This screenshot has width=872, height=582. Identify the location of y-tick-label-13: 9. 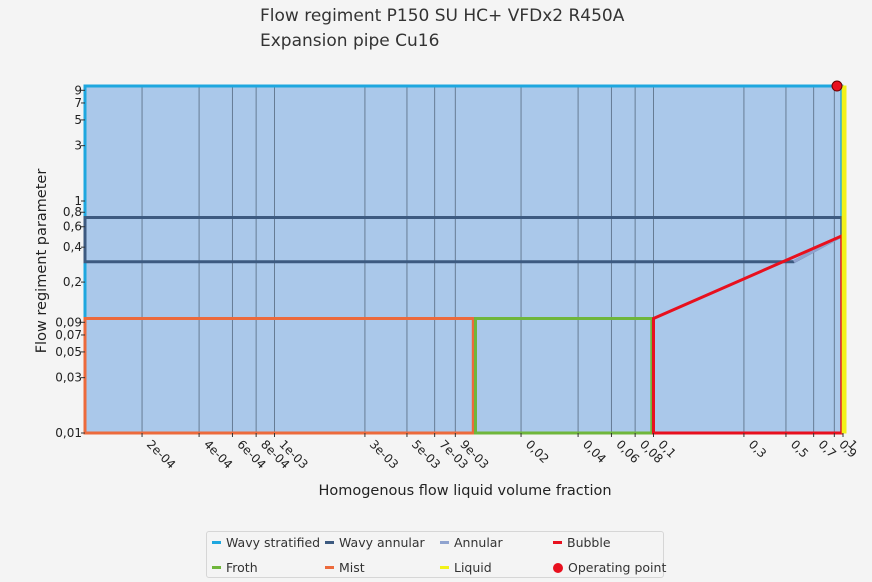
(78, 90).